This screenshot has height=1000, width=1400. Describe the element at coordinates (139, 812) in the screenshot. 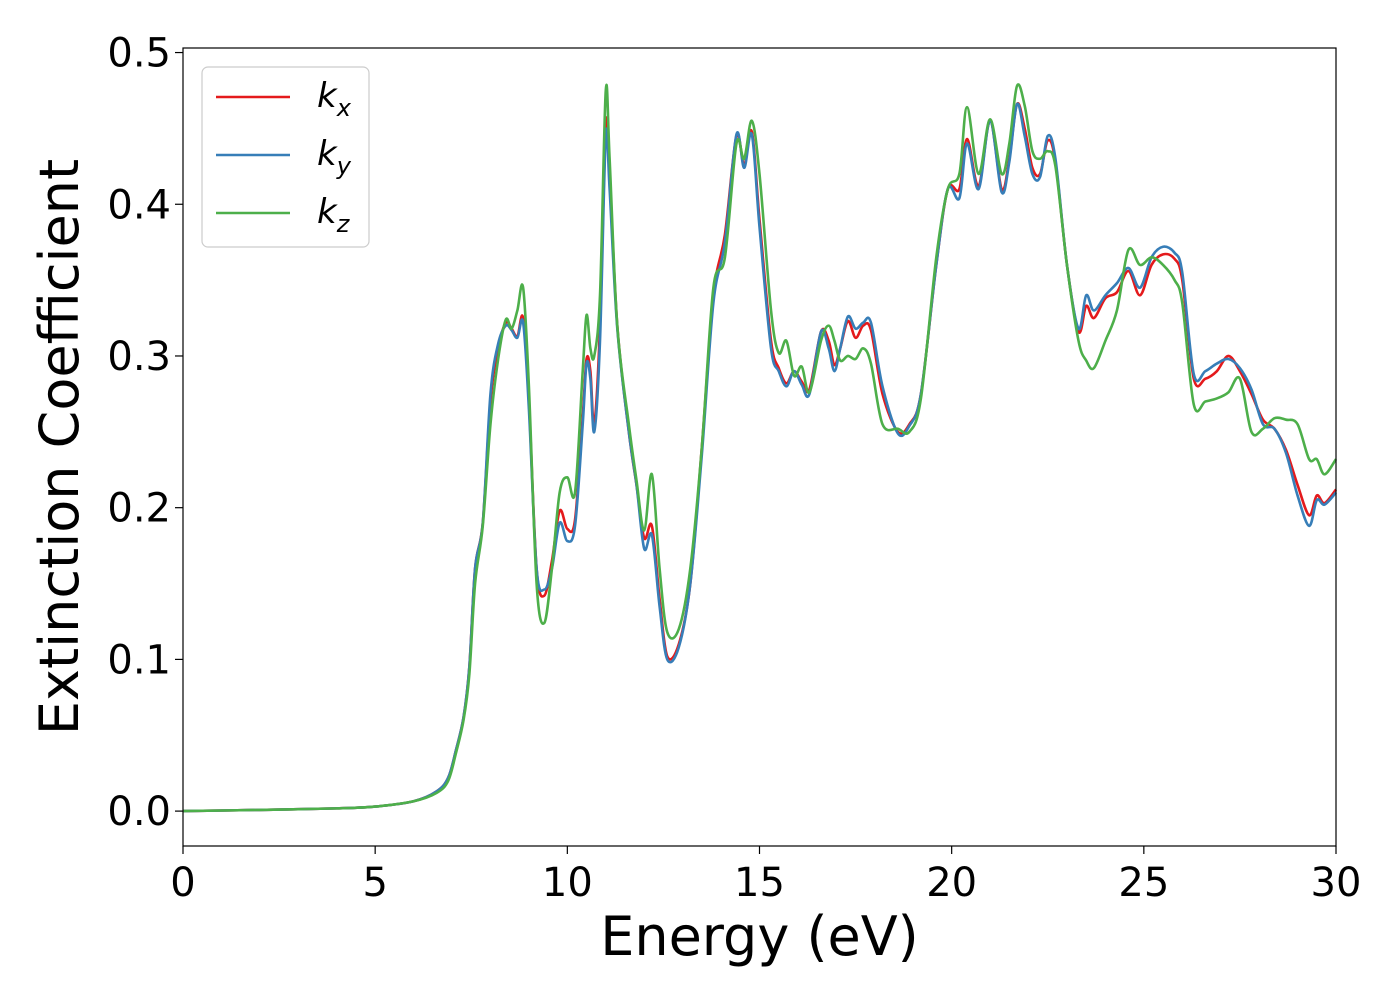

I see `y-tick-label: 0.0` at that location.